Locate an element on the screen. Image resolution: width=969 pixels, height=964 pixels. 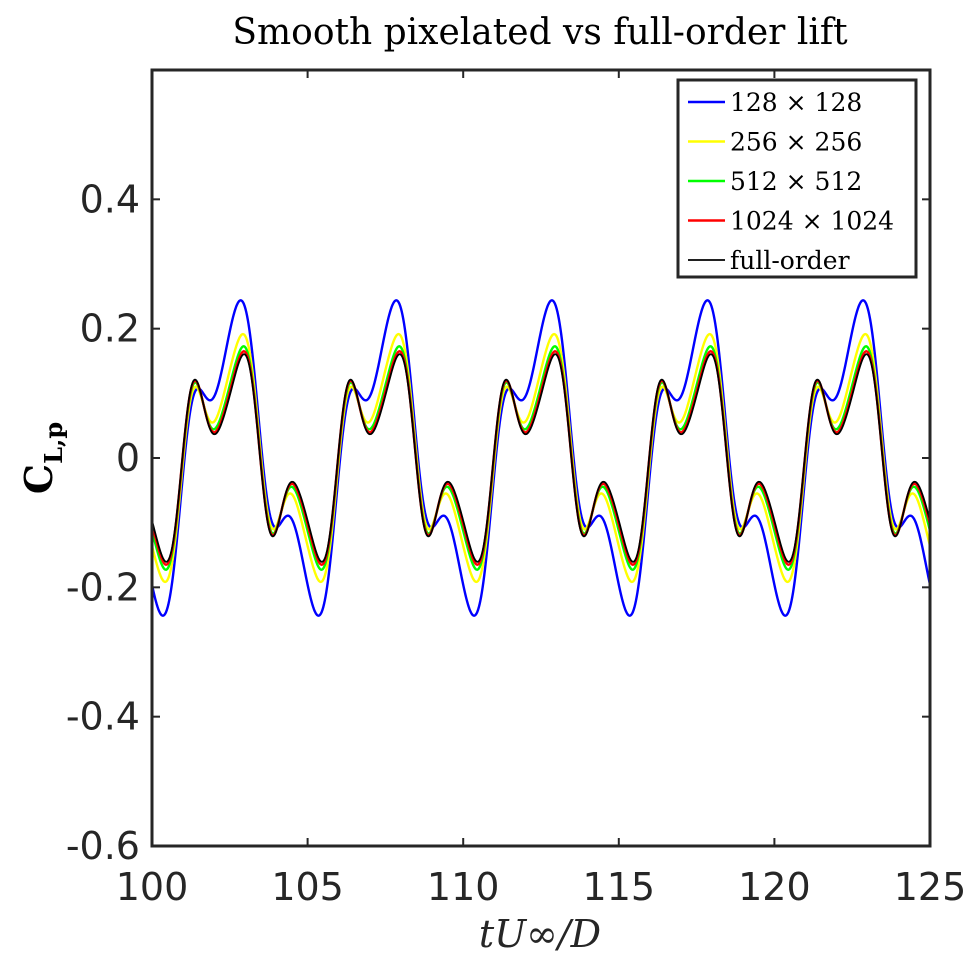
legend-label: full-order is located at coordinates (790, 260).